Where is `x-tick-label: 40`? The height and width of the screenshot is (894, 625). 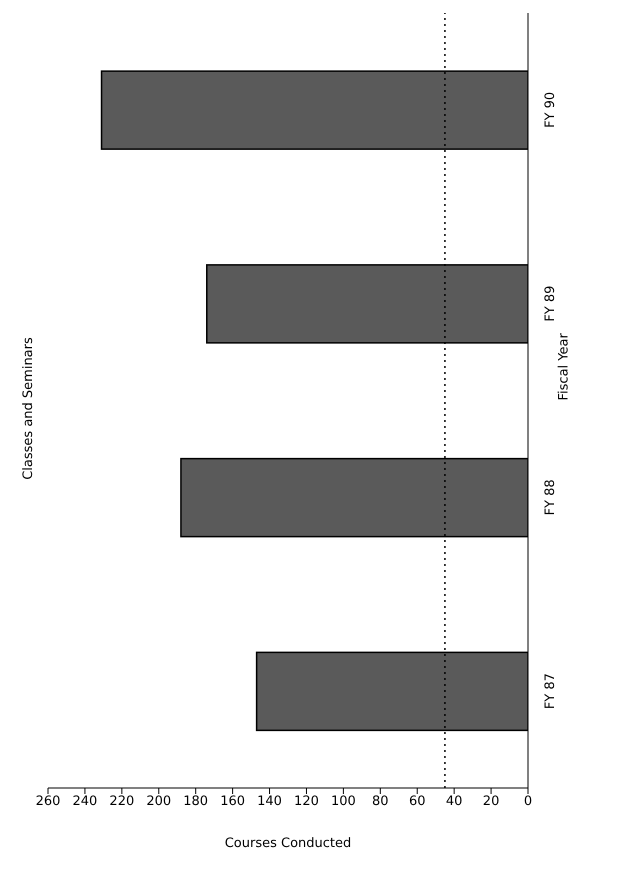
x-tick-label: 40 is located at coordinates (454, 802).